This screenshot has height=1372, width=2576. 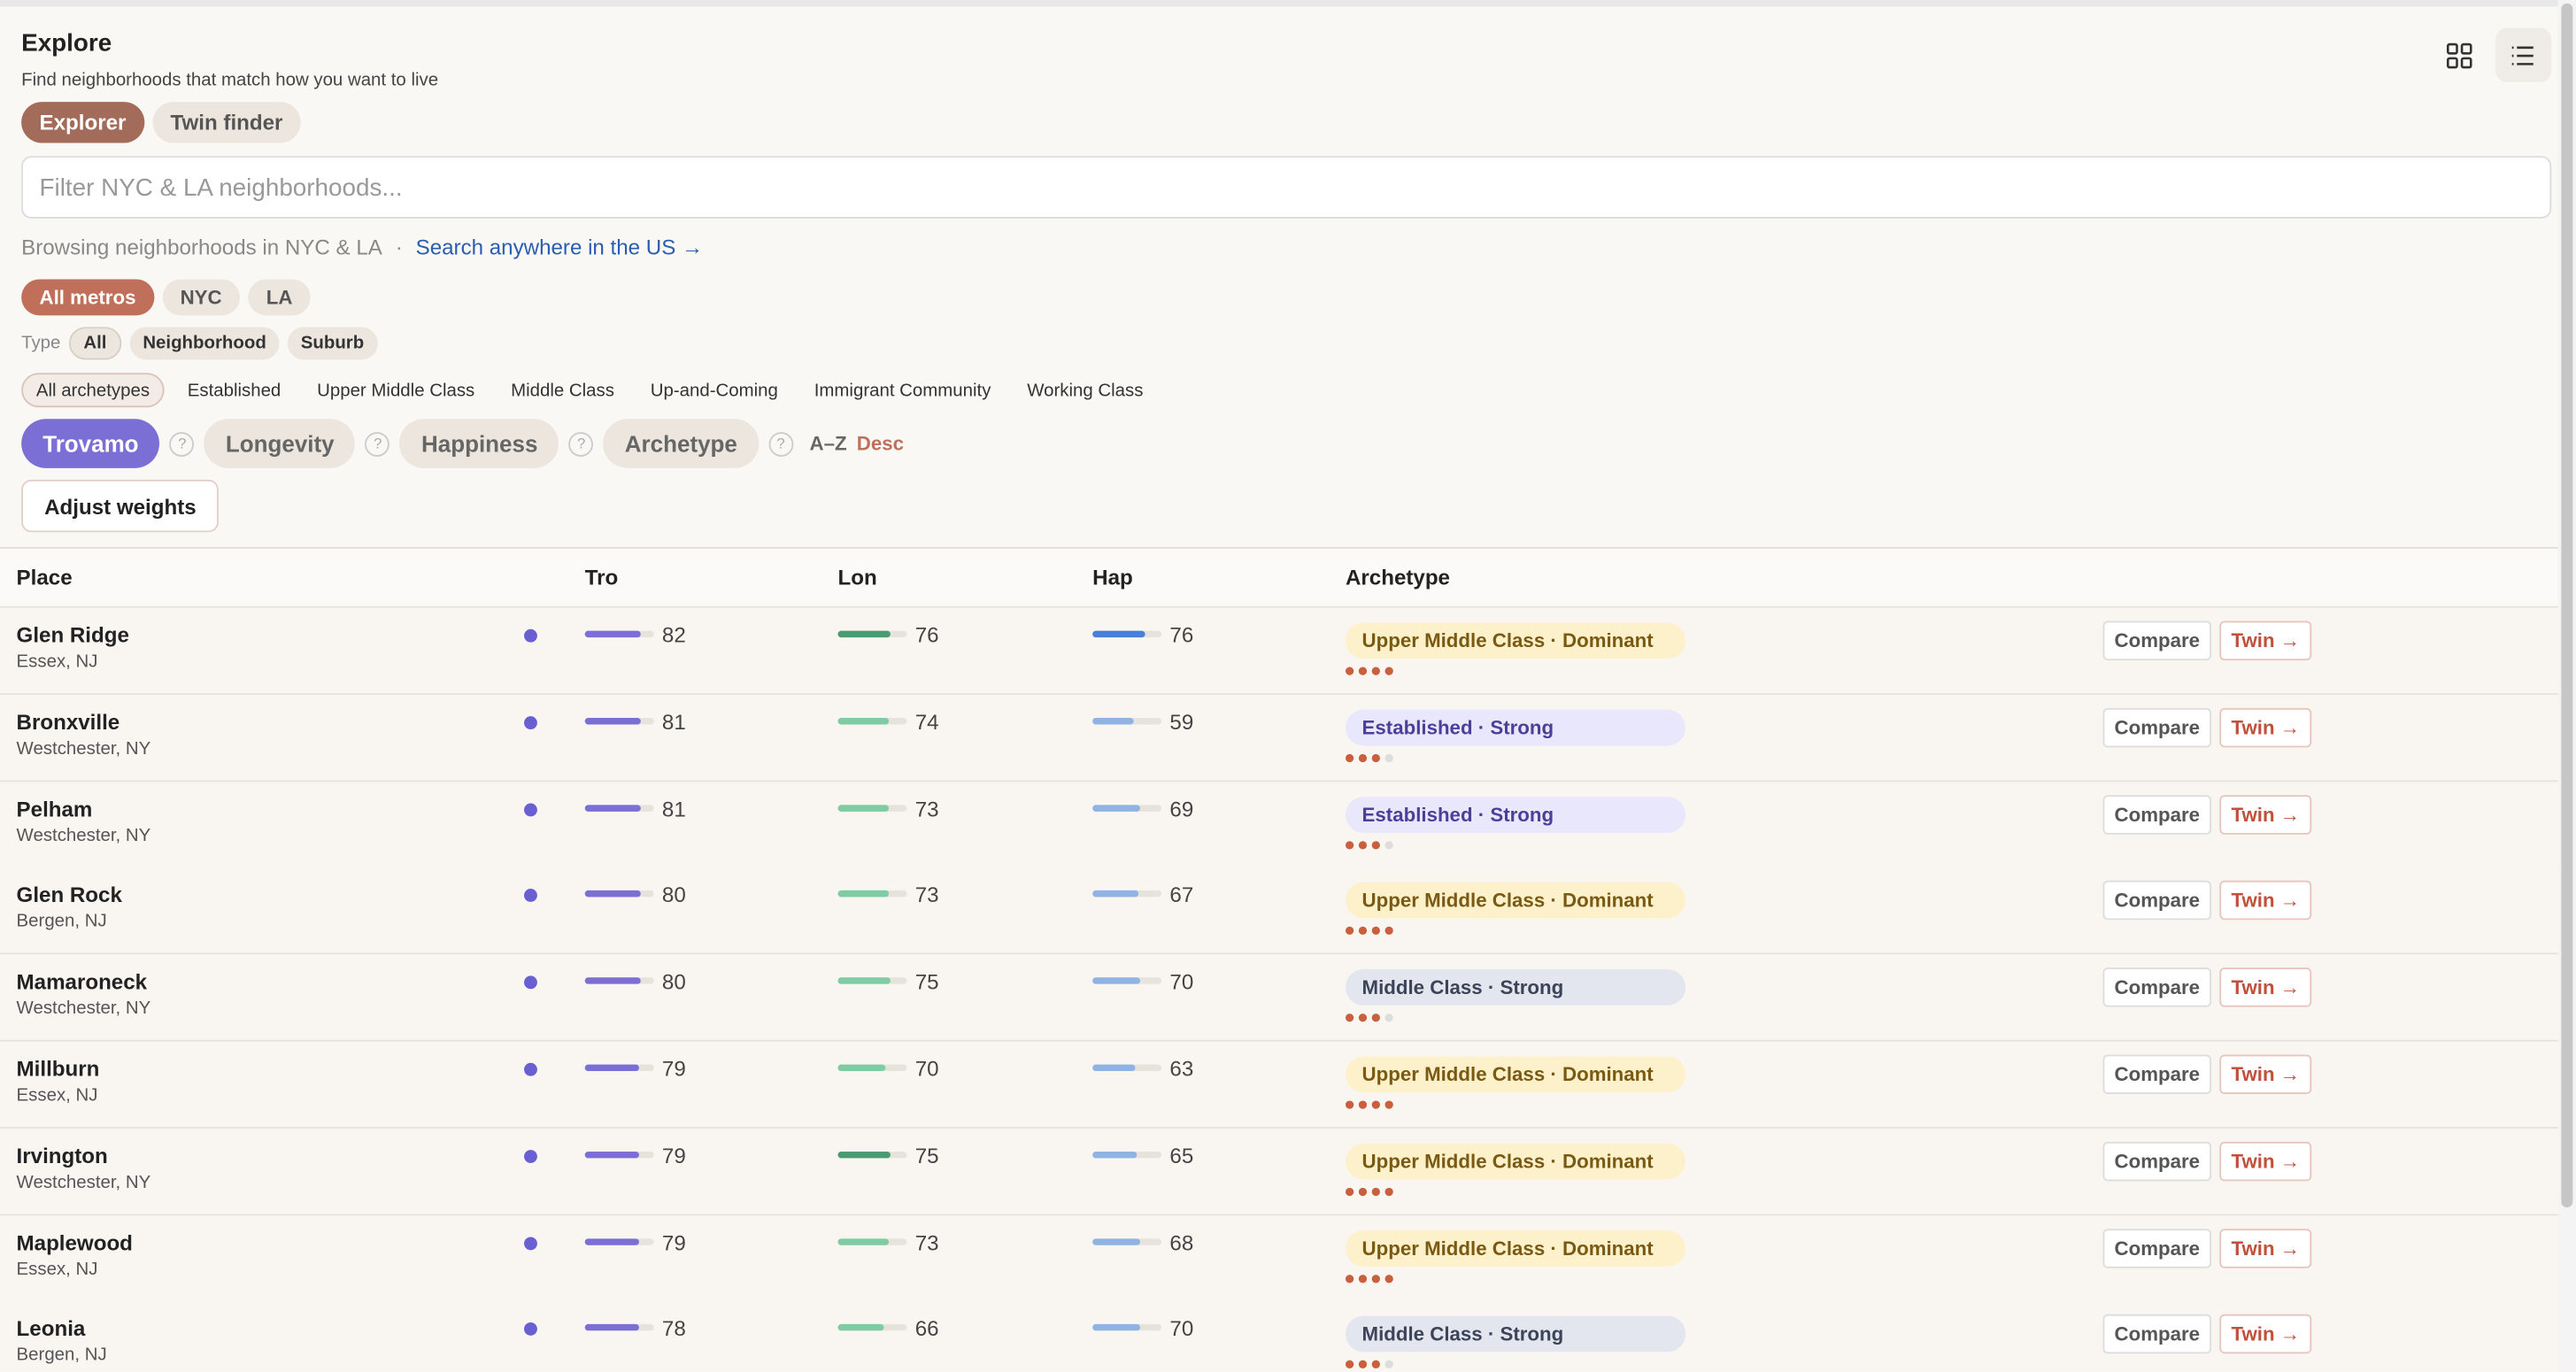 What do you see at coordinates (2459, 55) in the screenshot?
I see `grid-view-icon` at bounding box center [2459, 55].